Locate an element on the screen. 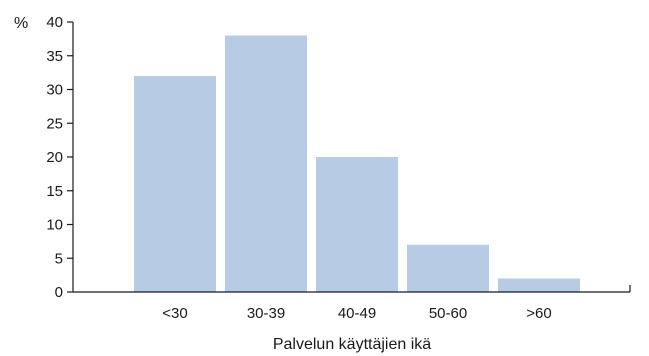 This screenshot has width=649, height=356. y-tick-label-25: 25 is located at coordinates (54, 123).